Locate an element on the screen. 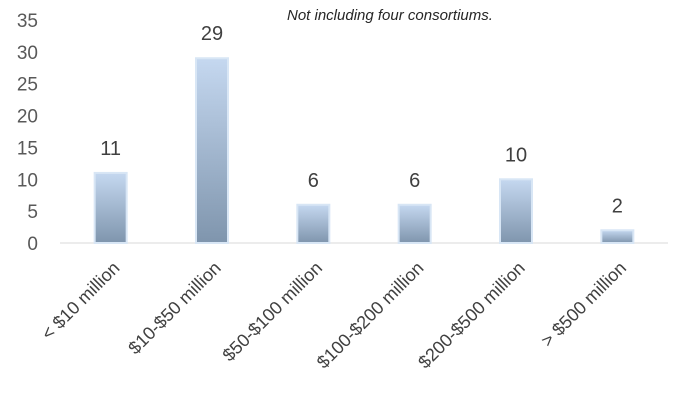 The width and height of the screenshot is (683, 404). y-axis-ticks: 0 5 10 15 20 25 30 35 is located at coordinates (27, 133).